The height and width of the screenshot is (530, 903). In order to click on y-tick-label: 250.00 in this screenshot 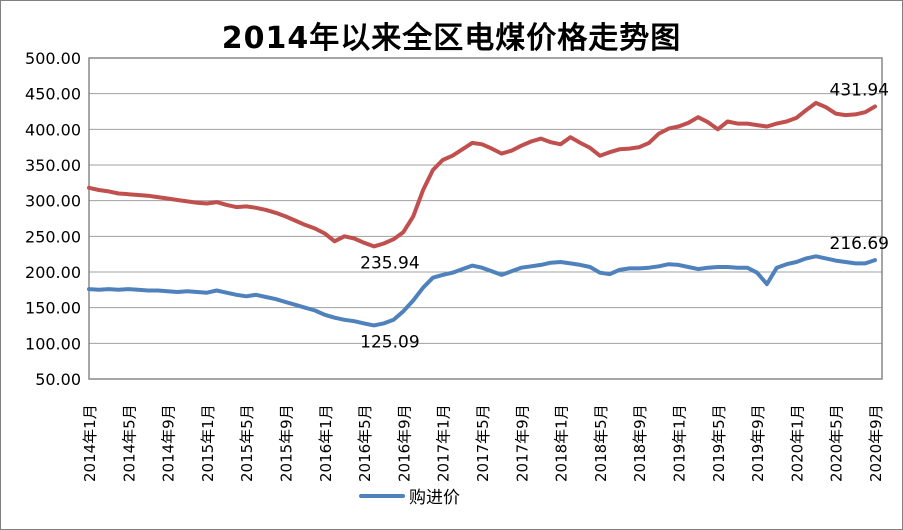, I will do `click(53, 236)`.